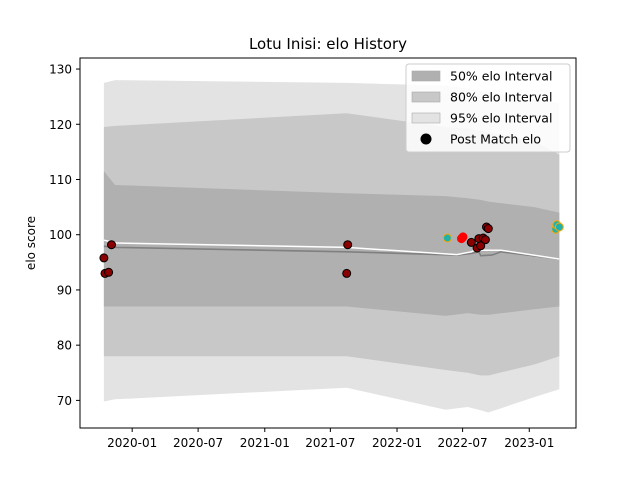 The height and width of the screenshot is (480, 640). What do you see at coordinates (330, 443) in the screenshot?
I see `x-tick-label: 2021-07` at bounding box center [330, 443].